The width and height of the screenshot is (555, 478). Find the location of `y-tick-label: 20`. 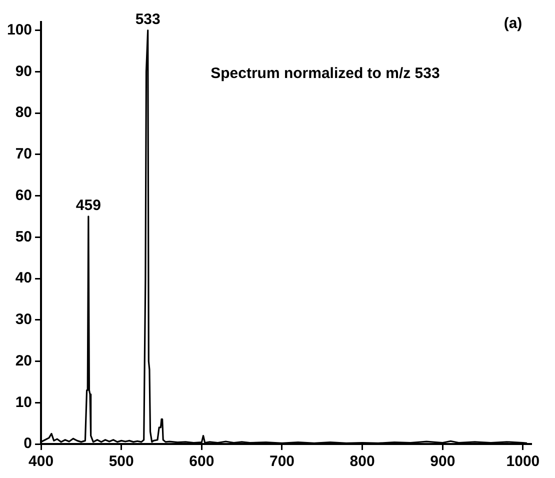

y-tick-label: 20 is located at coordinates (23, 361).